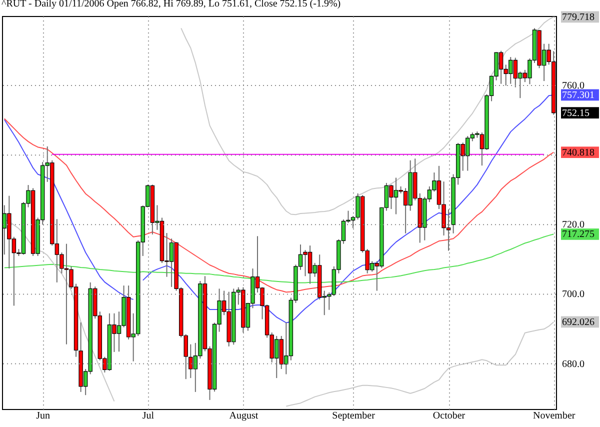 The image size is (600, 427). Describe the element at coordinates (578, 234) in the screenshot. I see `y-tick-label: 717.275` at that location.